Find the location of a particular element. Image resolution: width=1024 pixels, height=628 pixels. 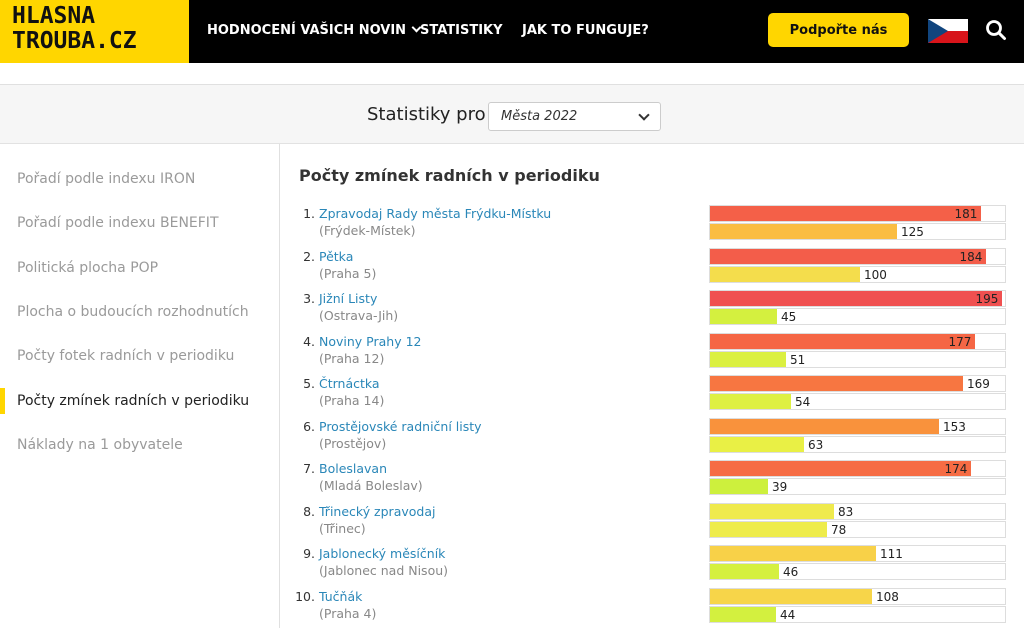

rank-number: 5. is located at coordinates (309, 383).